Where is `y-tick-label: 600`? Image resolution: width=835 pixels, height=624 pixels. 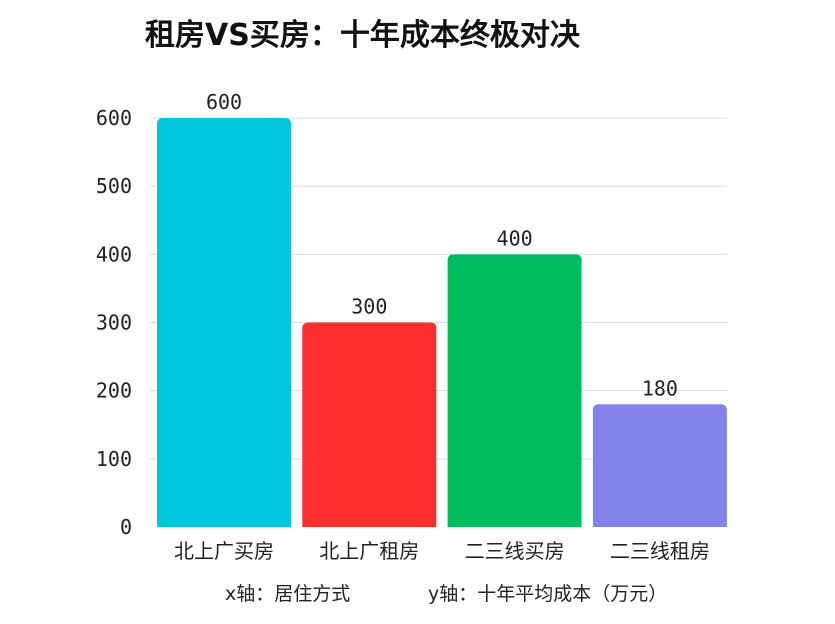 y-tick-label: 600 is located at coordinates (114, 118).